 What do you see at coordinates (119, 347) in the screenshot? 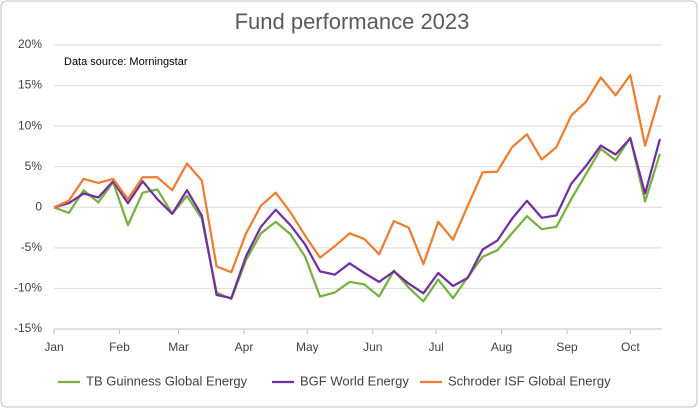
I see `x-tick-label: Feb` at bounding box center [119, 347].